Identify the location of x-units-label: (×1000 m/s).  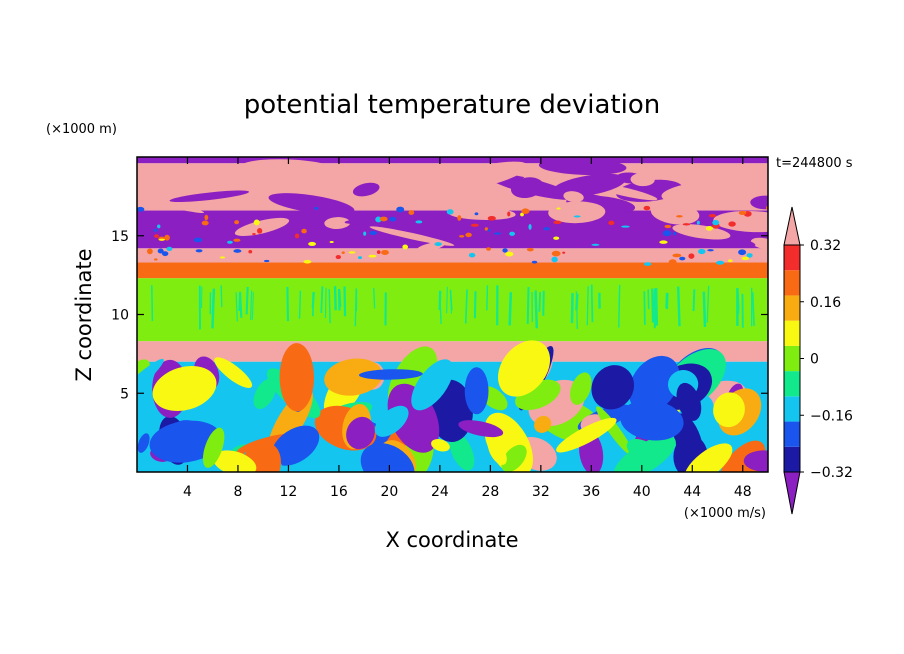
(725, 513).